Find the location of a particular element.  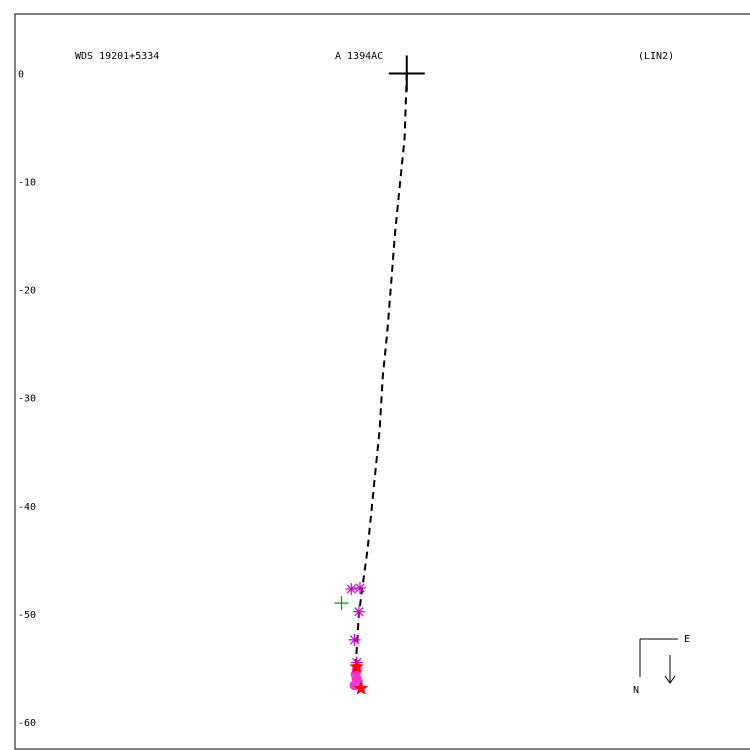

y-tick-label: -50 is located at coordinates (27, 615).